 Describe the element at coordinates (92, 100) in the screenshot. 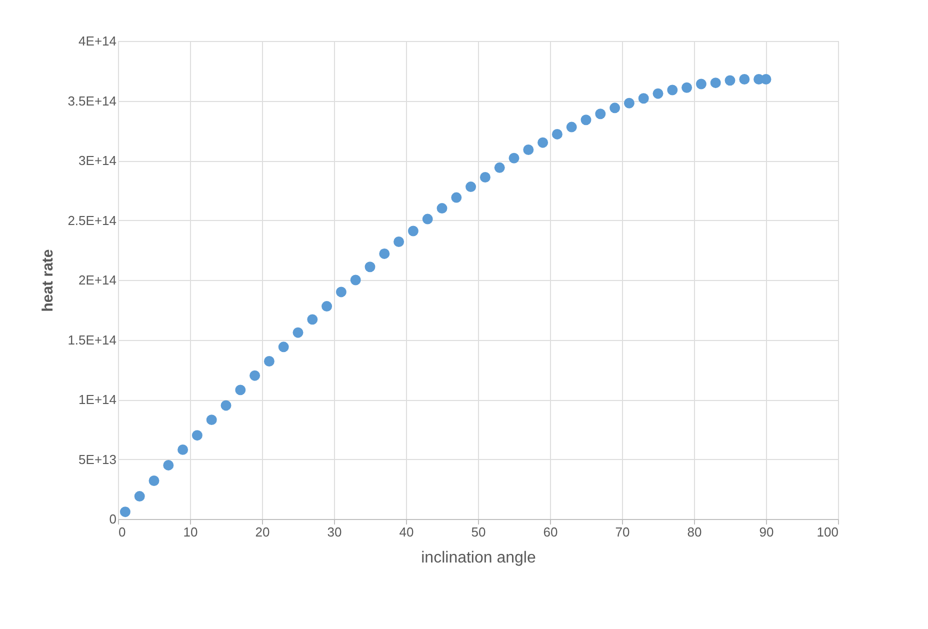

I see `y-tick-label: 3.5E+14` at that location.